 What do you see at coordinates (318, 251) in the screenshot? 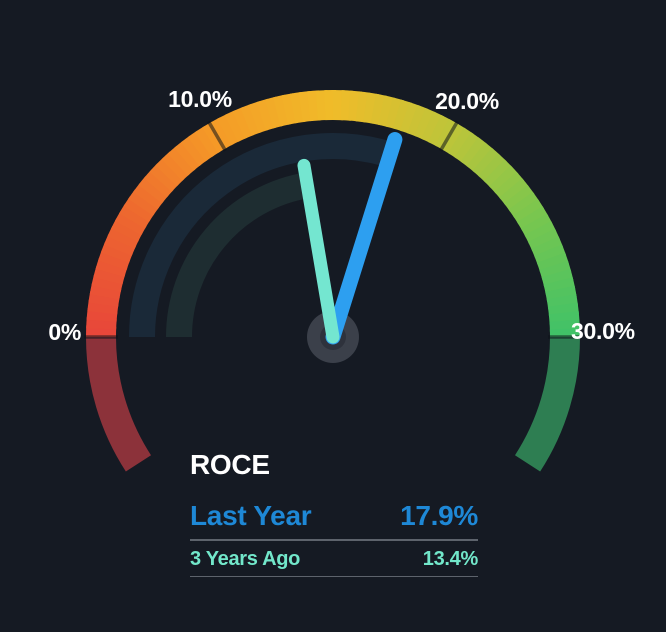
I see `needle-three-years-ago` at bounding box center [318, 251].